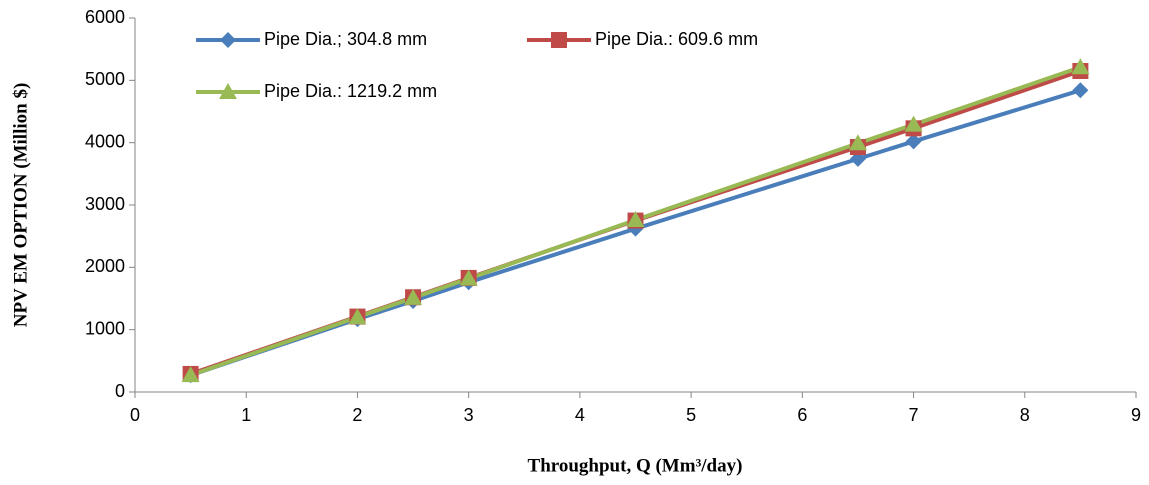  I want to click on x-tick-label: 8, so click(1025, 415).